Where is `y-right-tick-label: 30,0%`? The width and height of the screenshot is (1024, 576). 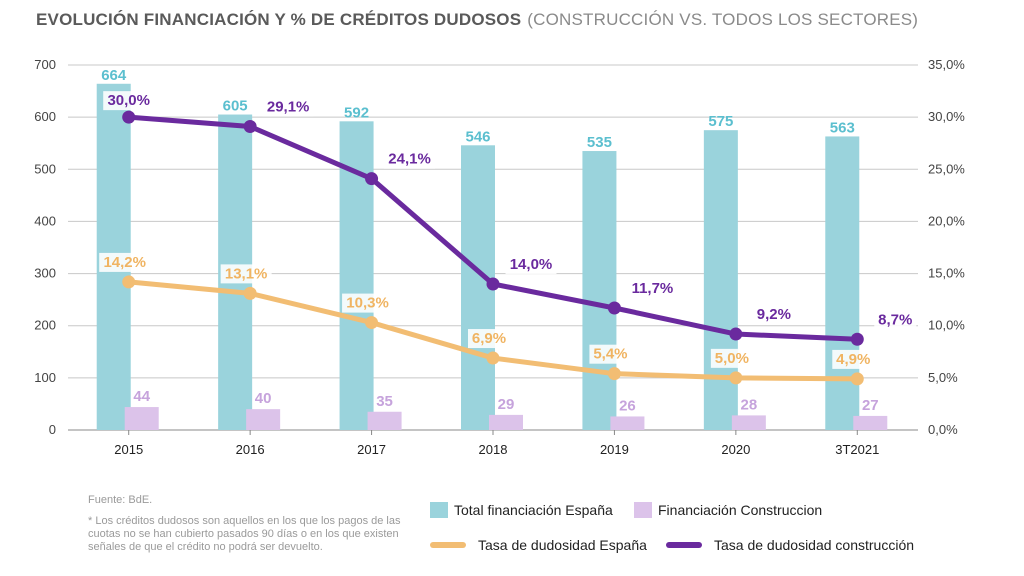
y-right-tick-label: 30,0% is located at coordinates (946, 116).